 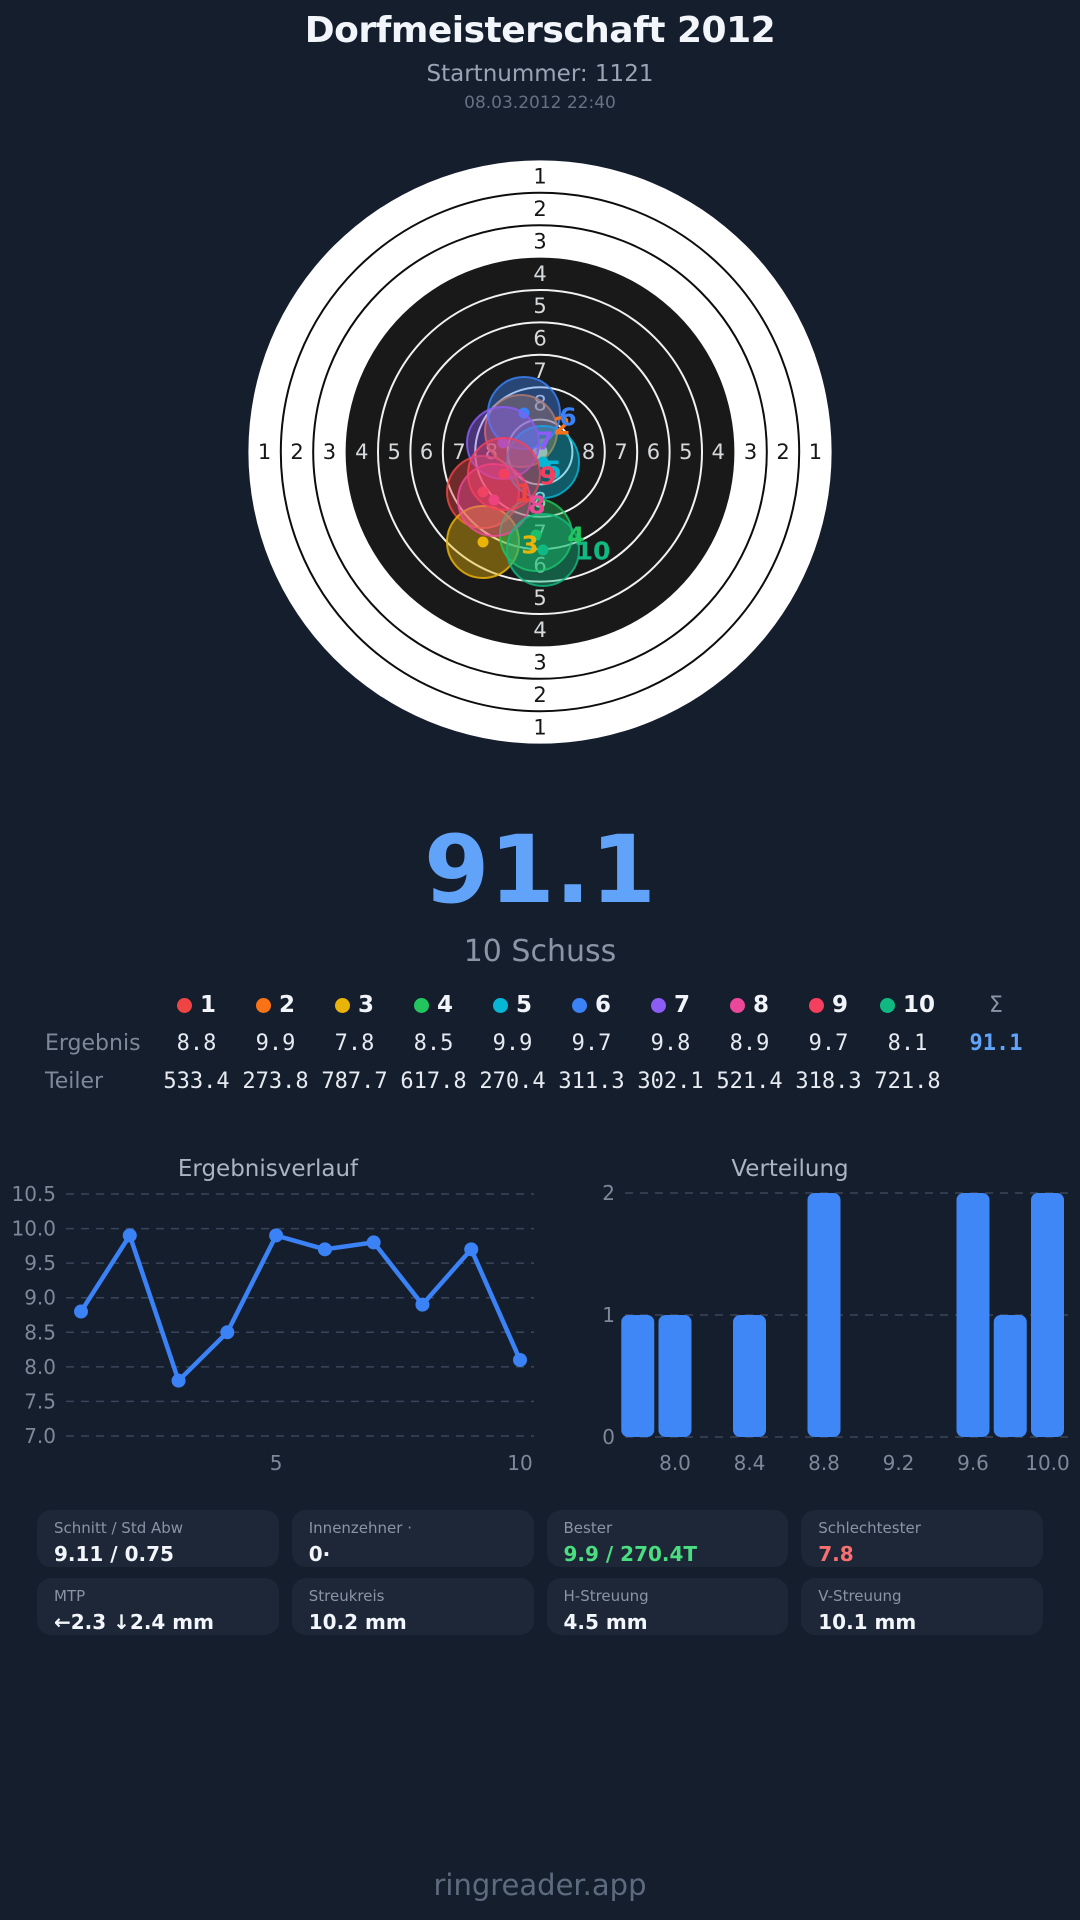 I want to click on shot-column-number: 3, so click(x=365, y=1005).